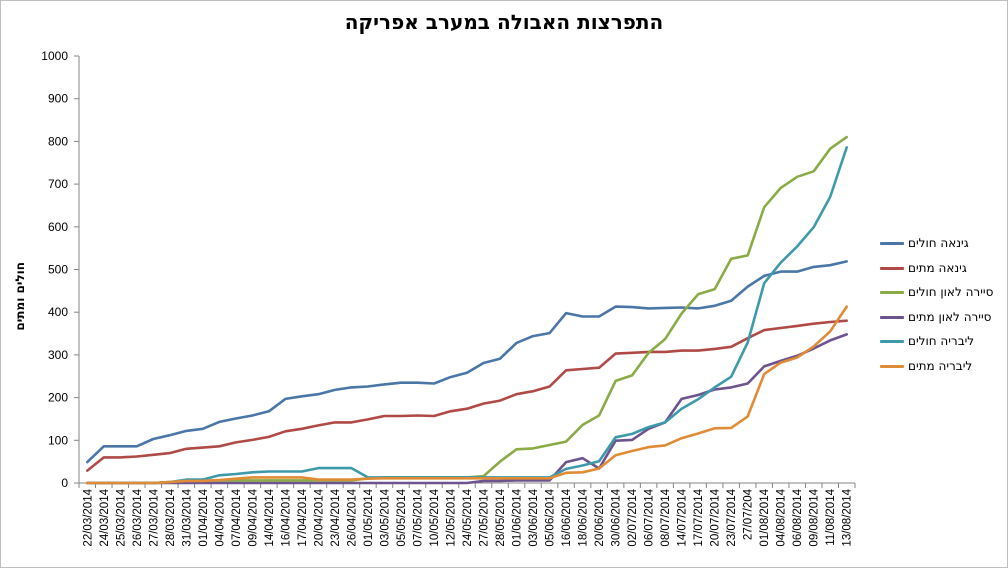 The image size is (1008, 568). What do you see at coordinates (683, 517) in the screenshot?
I see `x-tick-label: 14/07/2014` at bounding box center [683, 517].